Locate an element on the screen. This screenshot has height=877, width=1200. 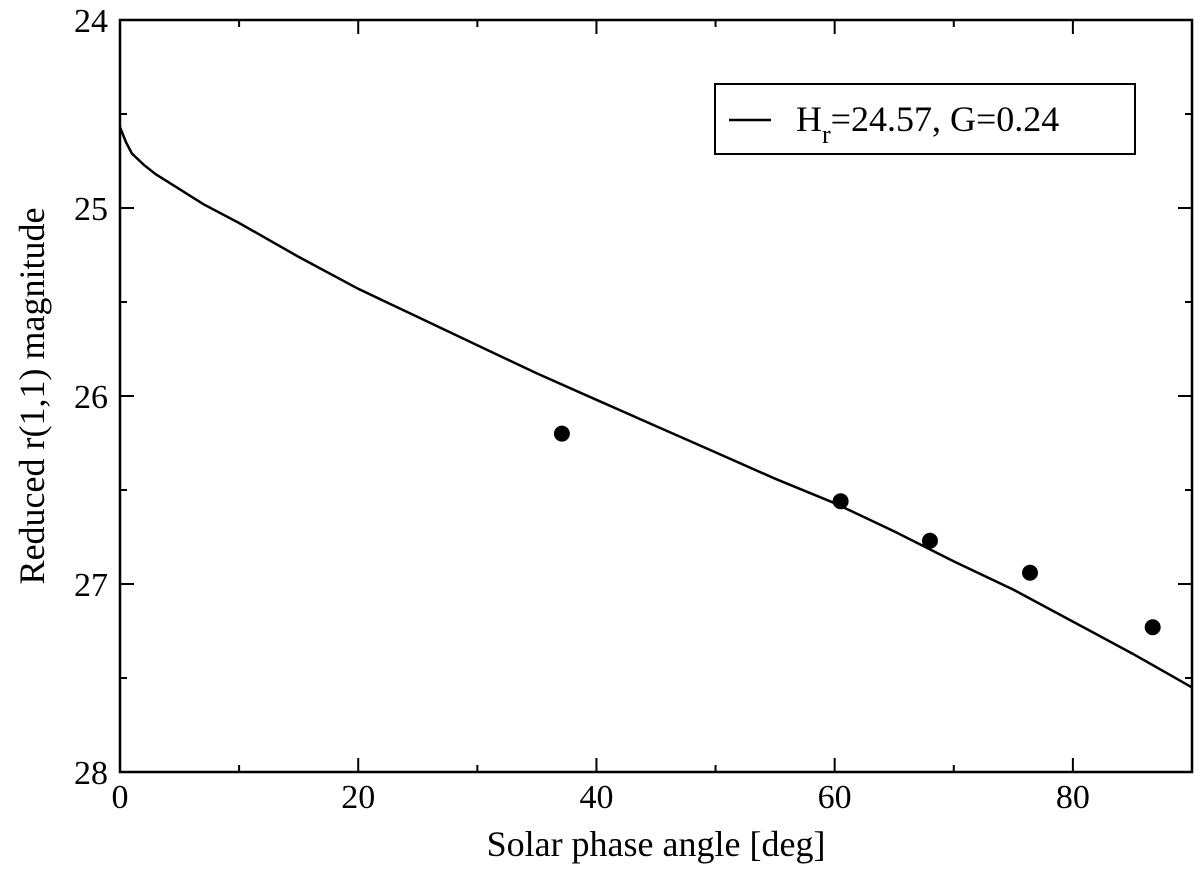
x-tick-label: 60 is located at coordinates (835, 797).